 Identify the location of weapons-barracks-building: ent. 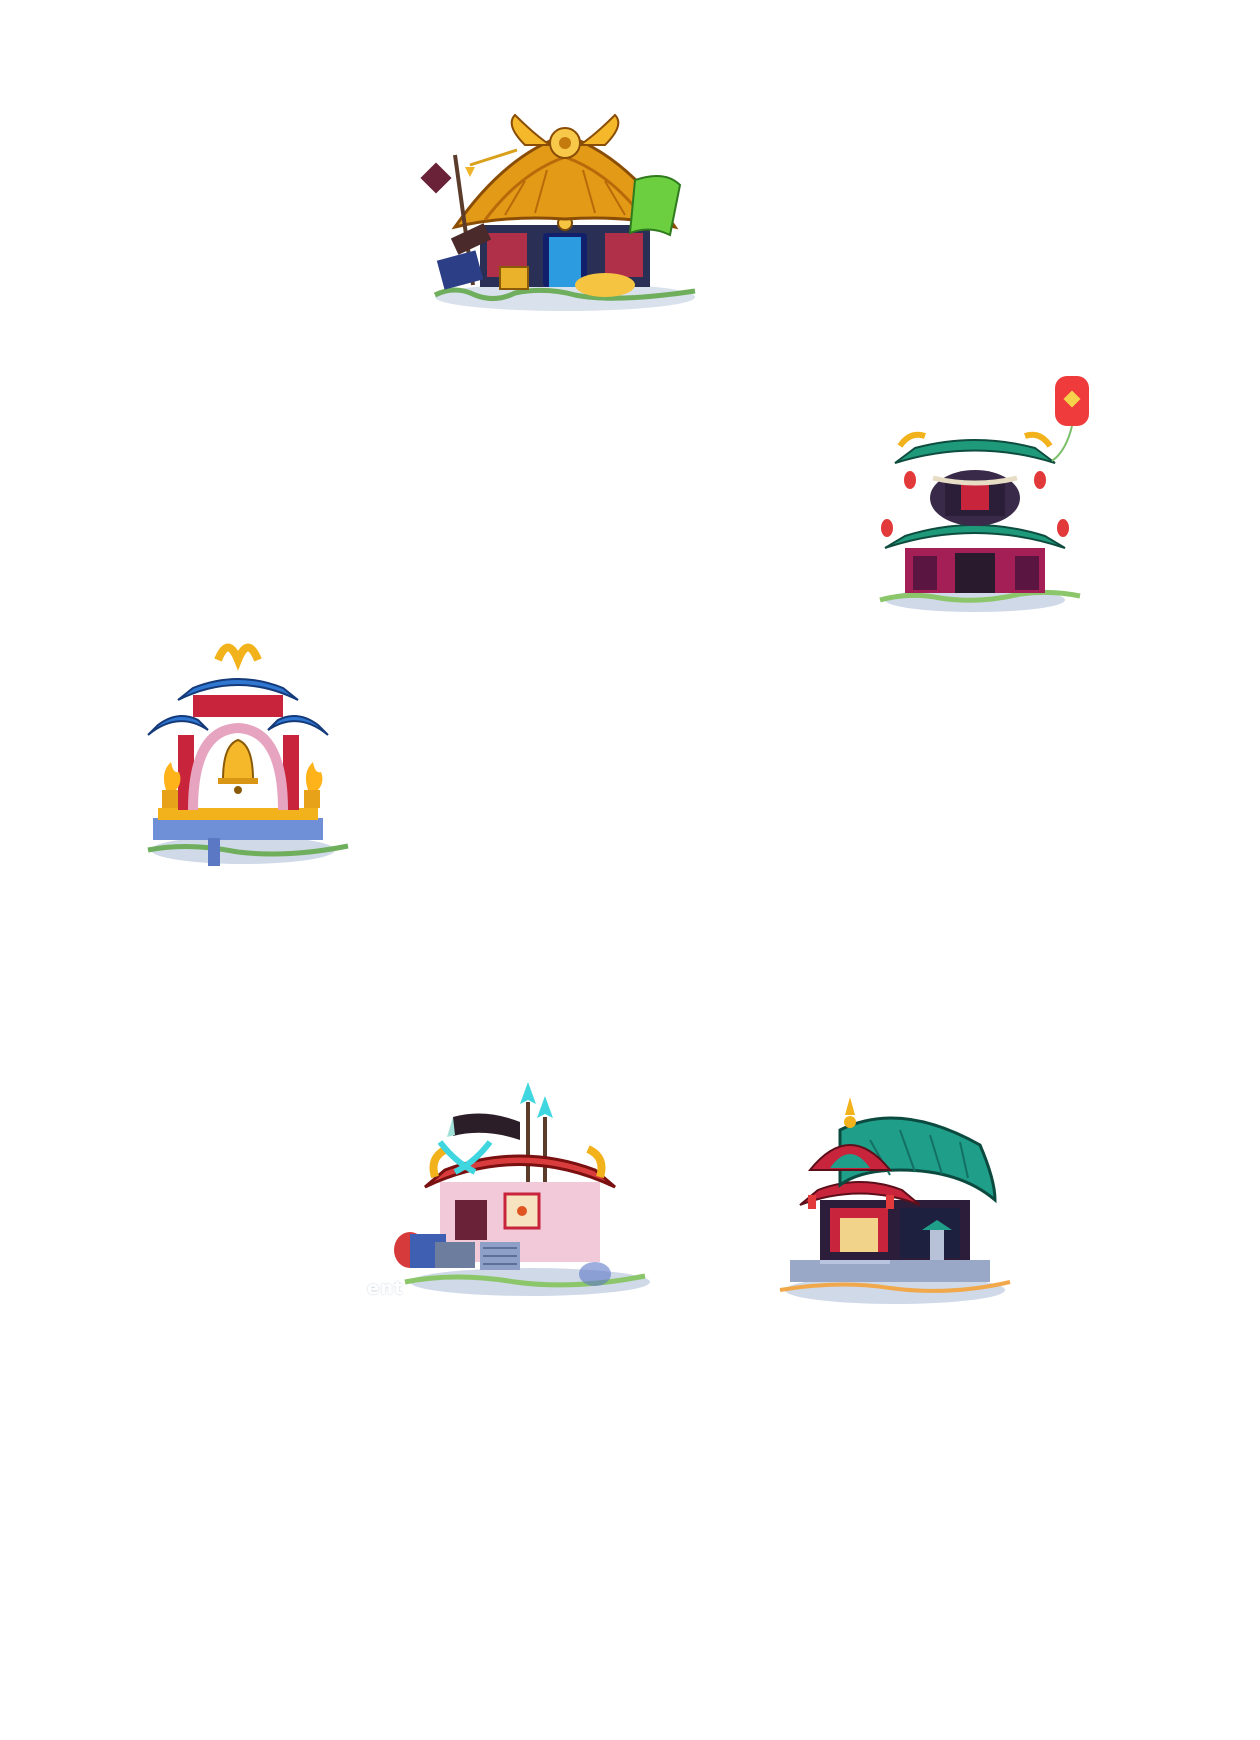
(511, 1192).